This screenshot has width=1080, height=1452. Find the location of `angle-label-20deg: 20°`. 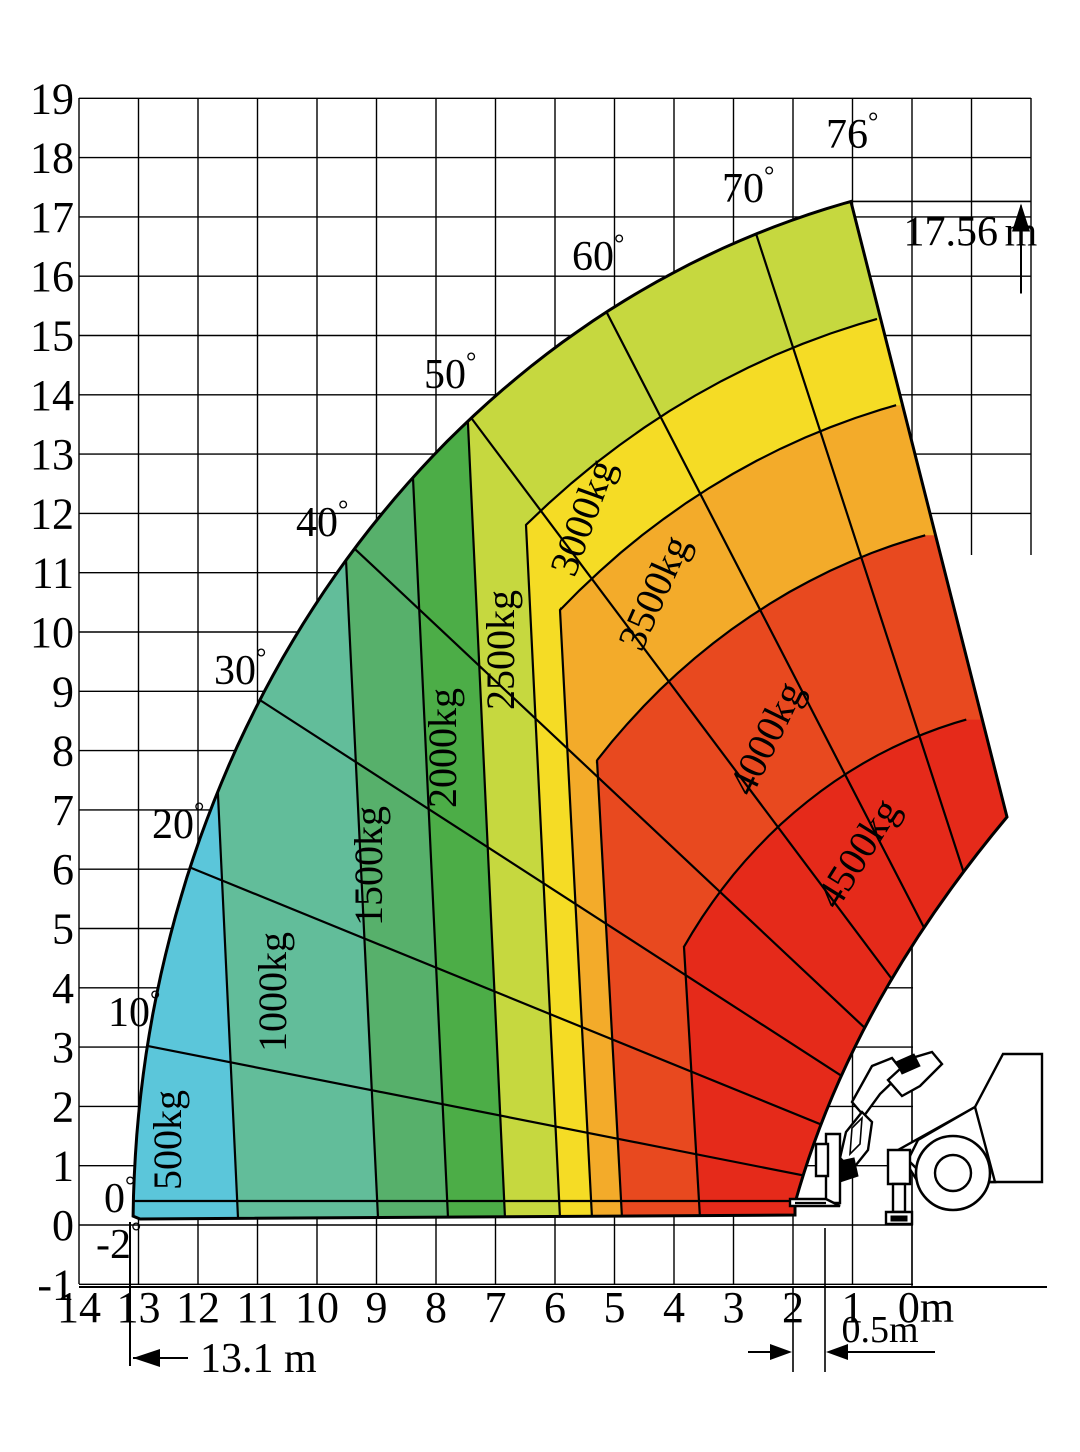

angle-label-20deg: 20° is located at coordinates (178, 822).